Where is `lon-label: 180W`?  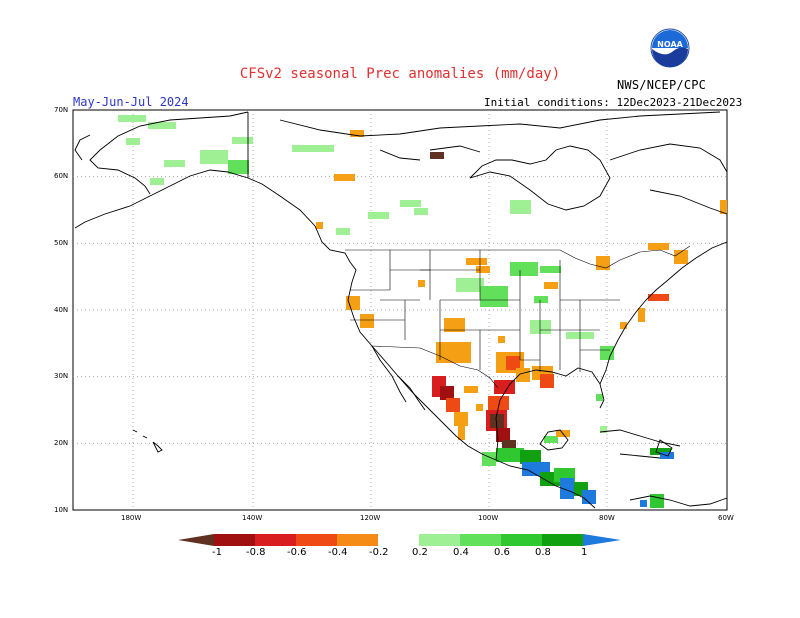
lon-label: 180W is located at coordinates (131, 518).